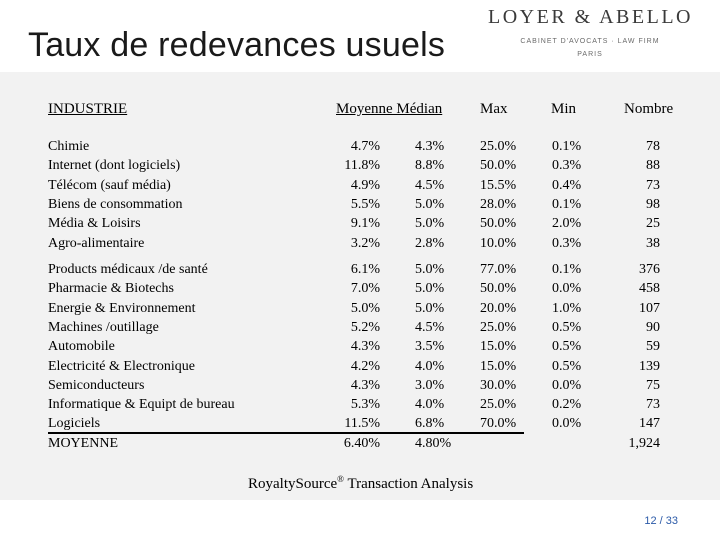 The image size is (720, 540). I want to click on mean-cell: 4.2%, so click(365, 366).